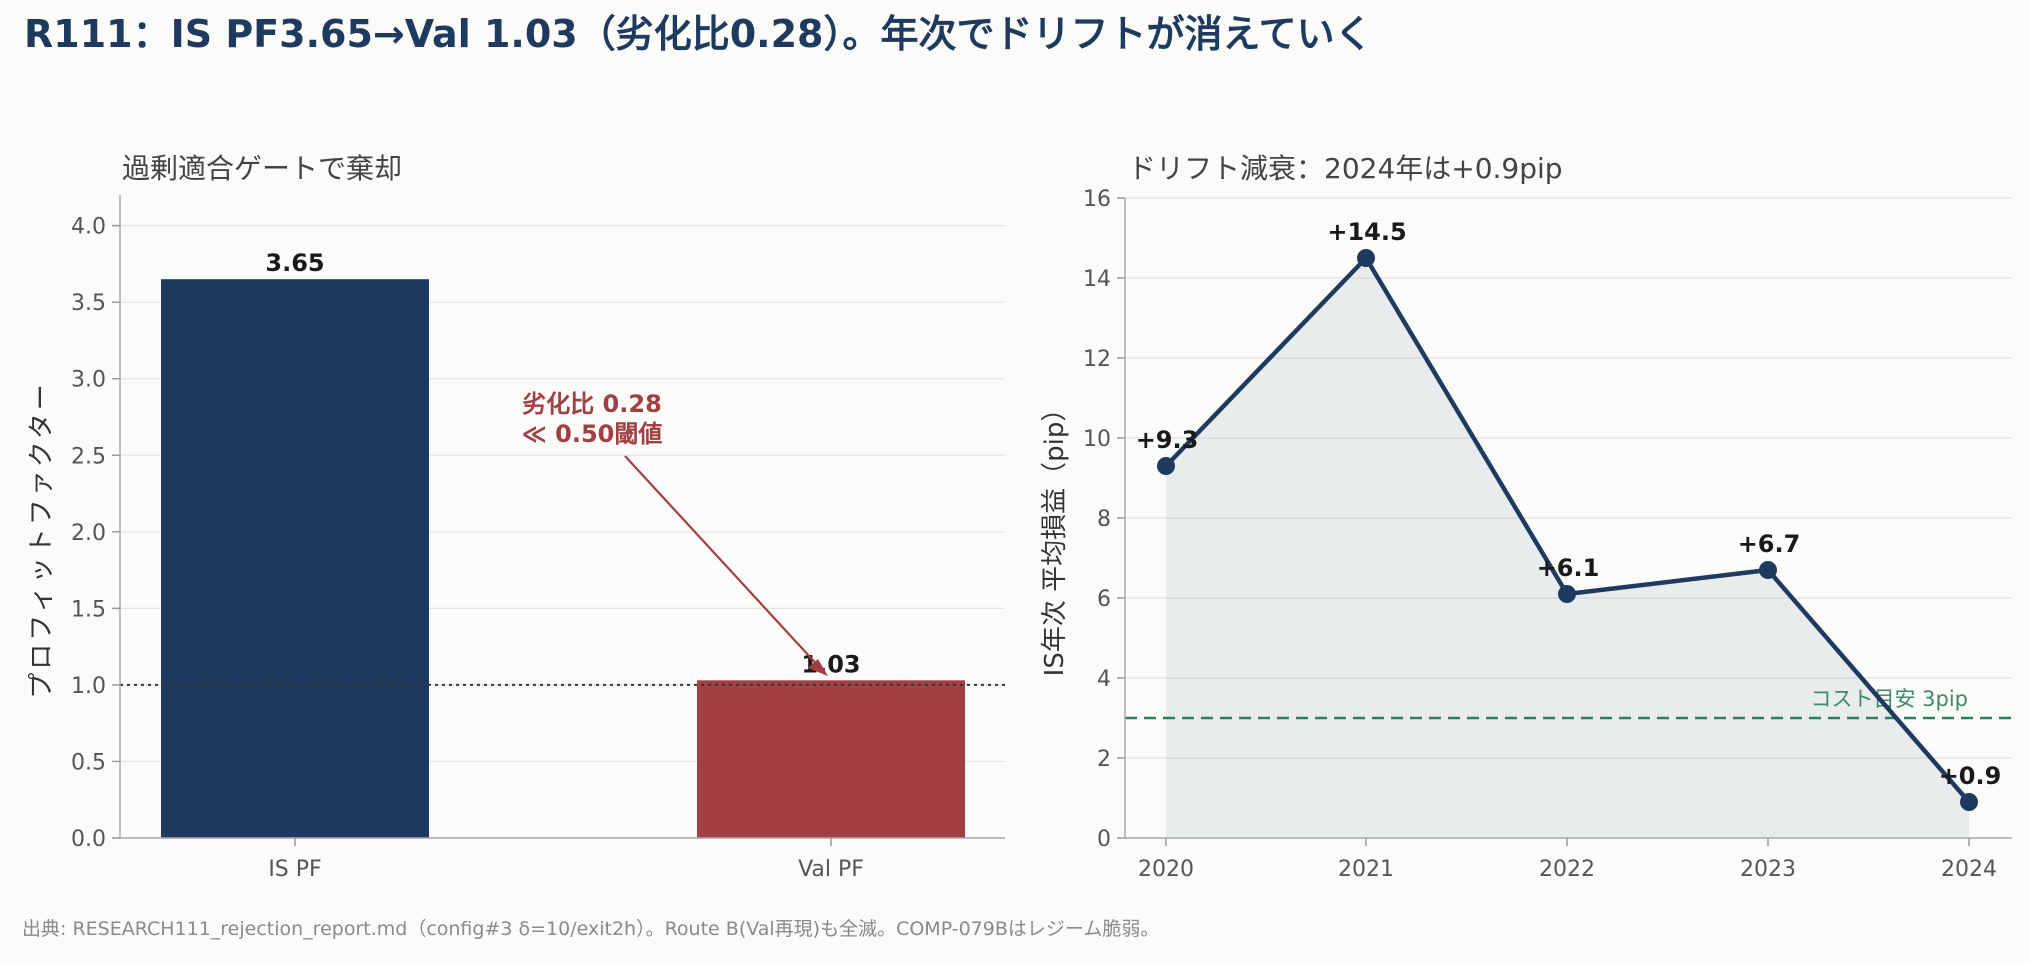 Image resolution: width=2029 pixels, height=963 pixels. What do you see at coordinates (818, 667) in the screenshot?
I see `annotation-arrowhead` at bounding box center [818, 667].